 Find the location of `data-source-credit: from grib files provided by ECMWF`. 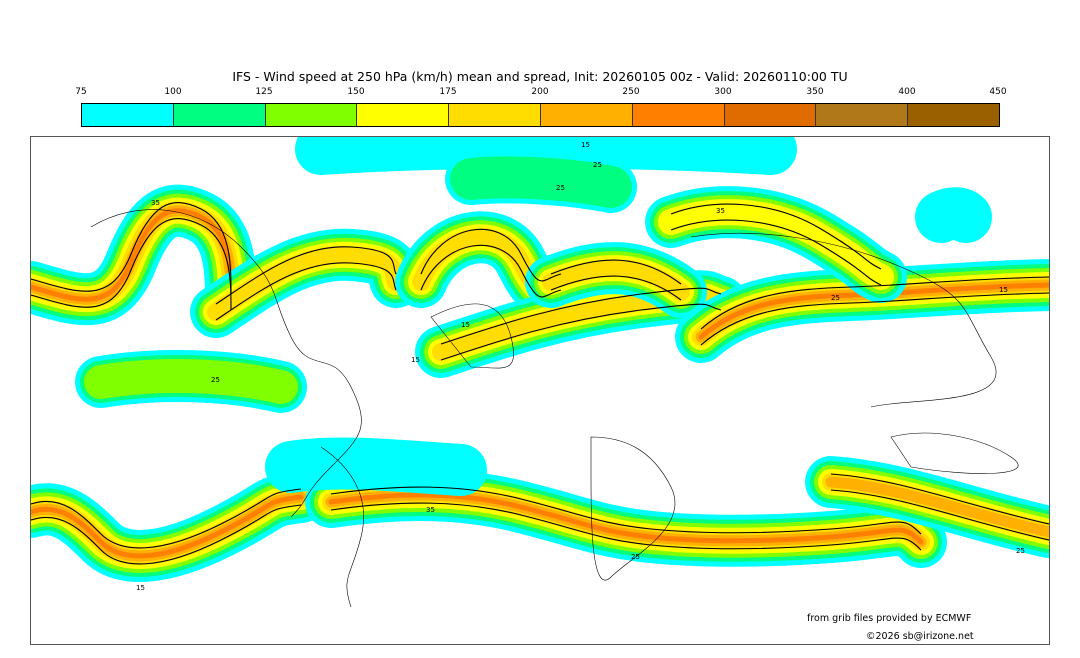

data-source-credit: from grib files provided by ECMWF is located at coordinates (889, 618).